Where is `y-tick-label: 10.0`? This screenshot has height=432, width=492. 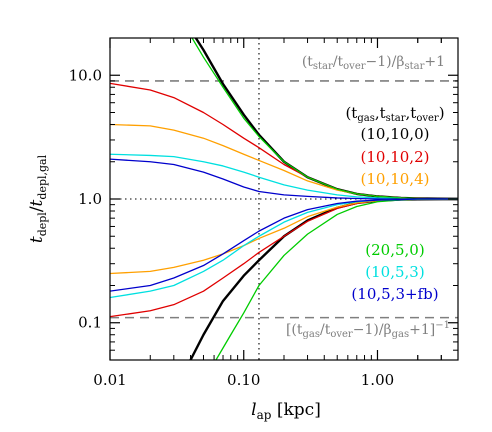 y-tick-label: 10.0 is located at coordinates (85, 75).